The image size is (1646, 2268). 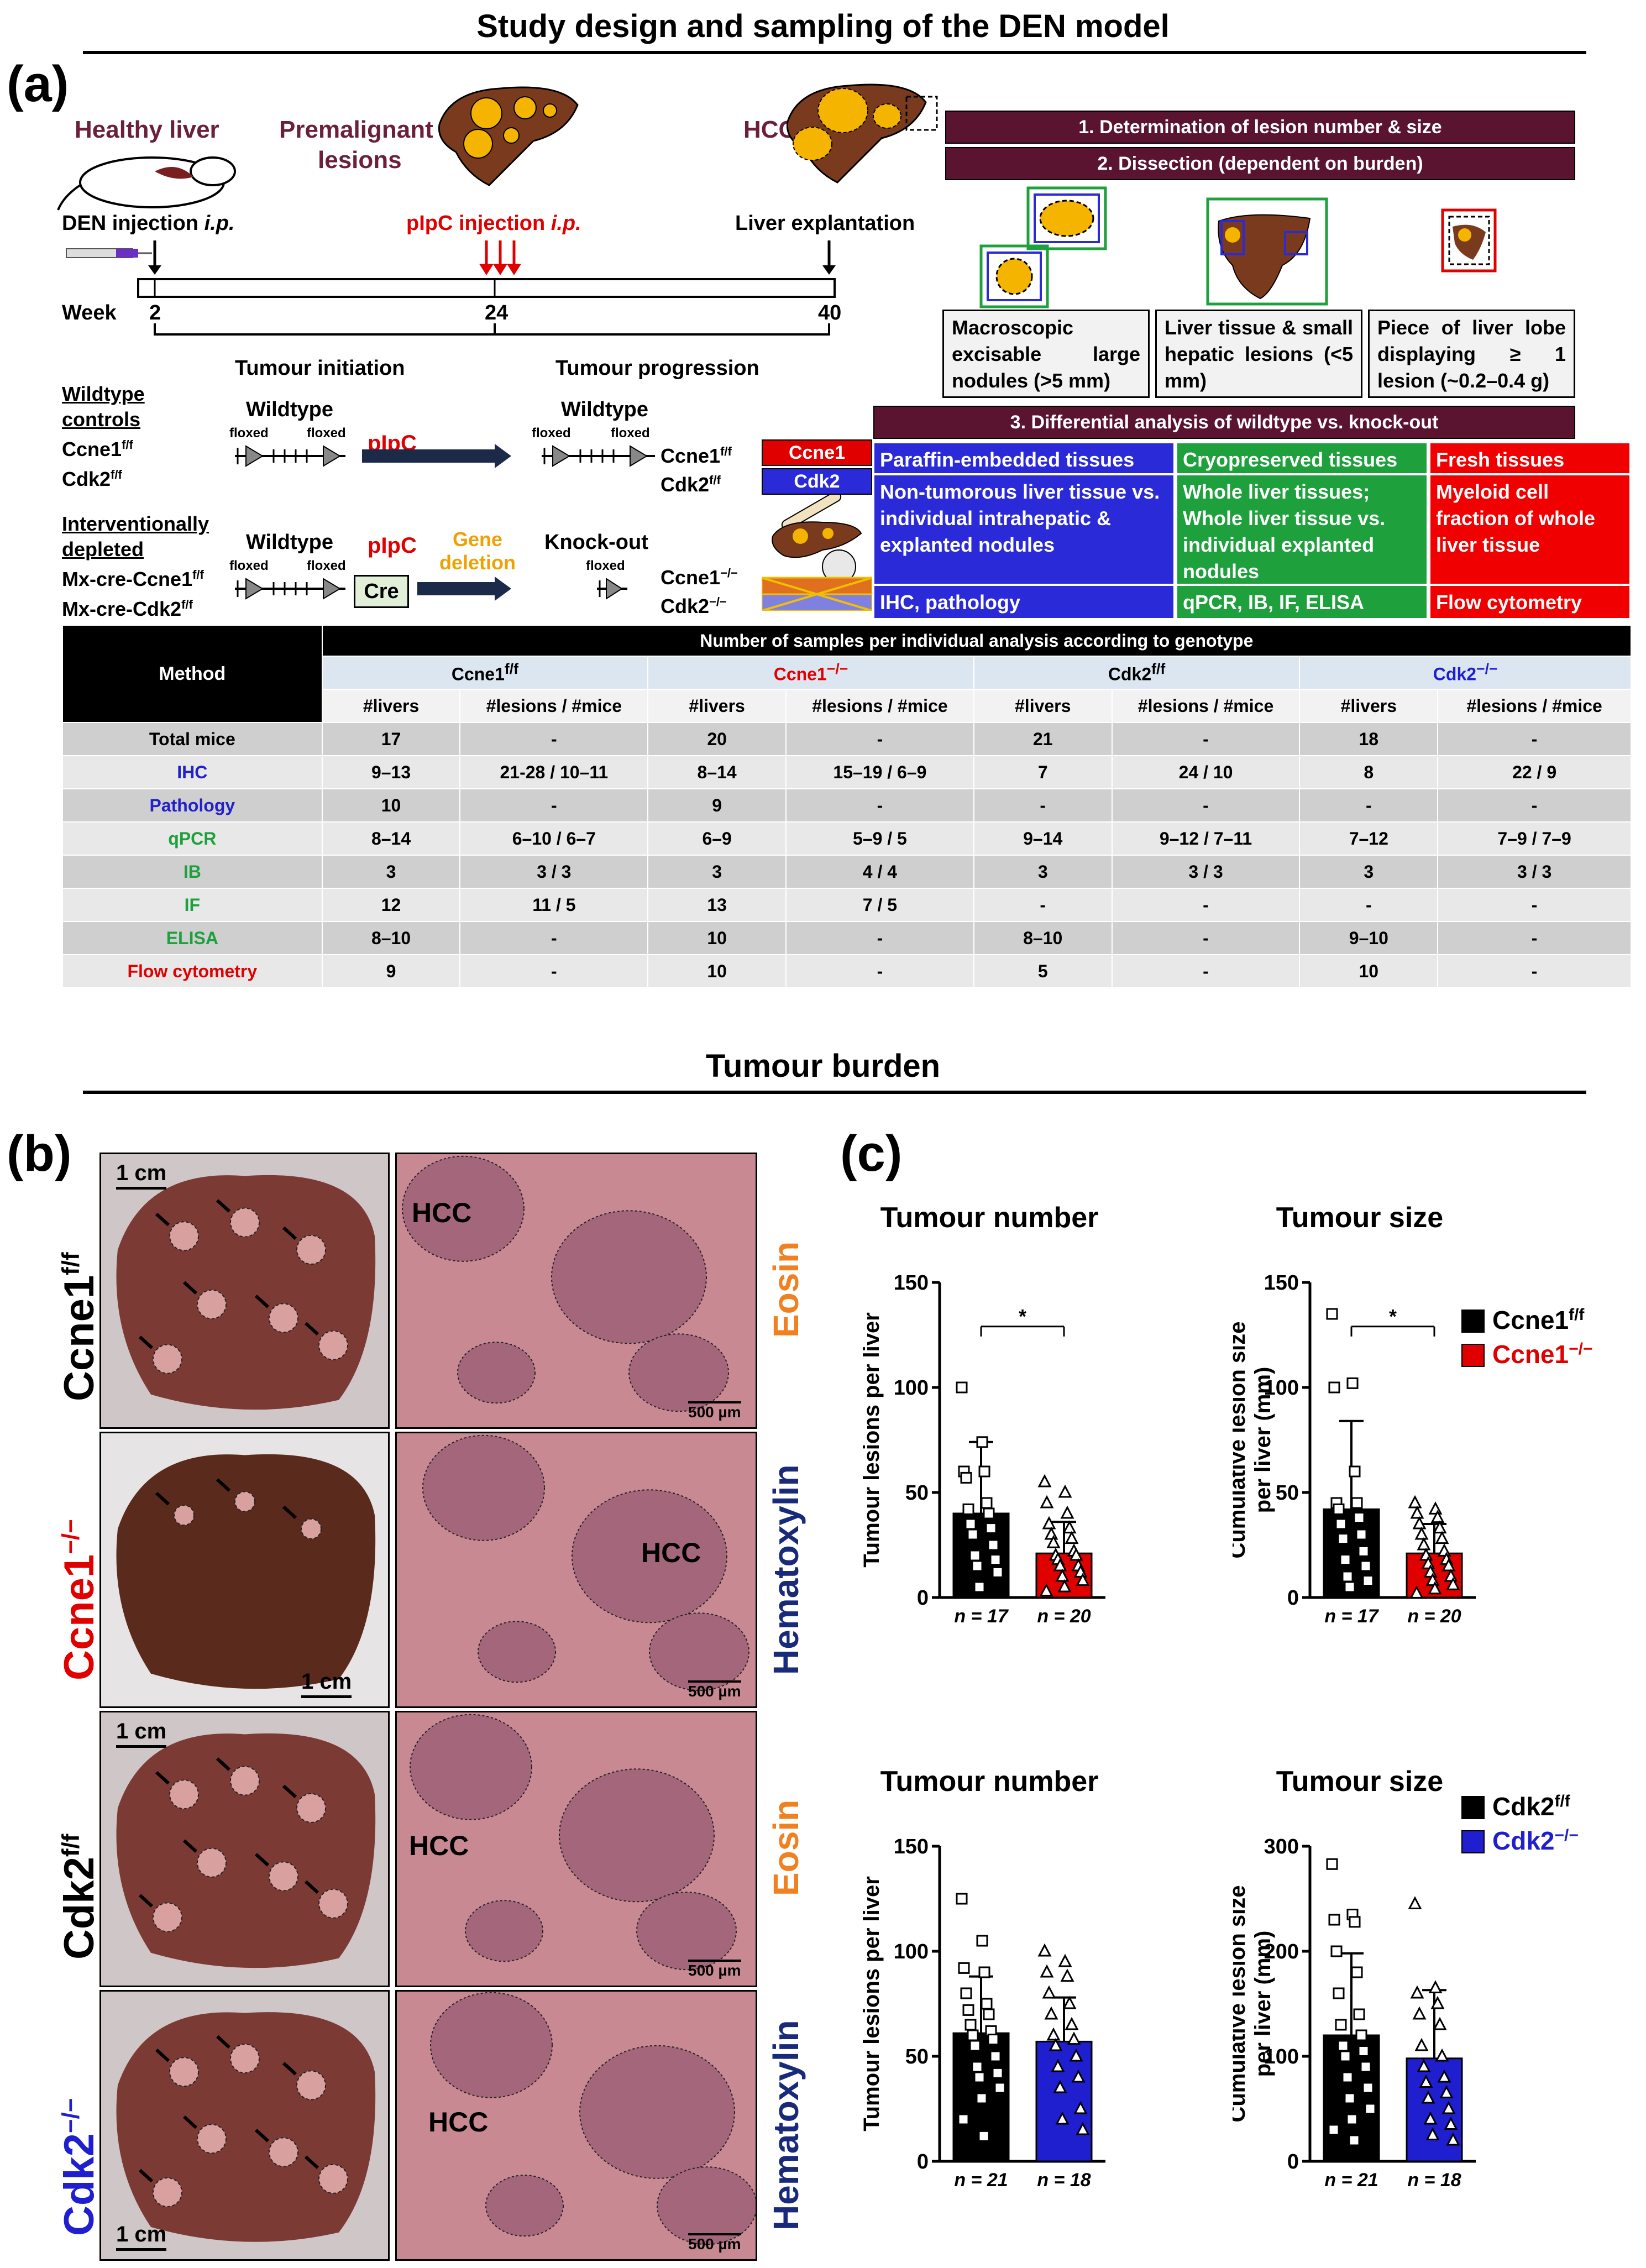 I want to click on premalignant-label-2: lesions, so click(x=360, y=160).